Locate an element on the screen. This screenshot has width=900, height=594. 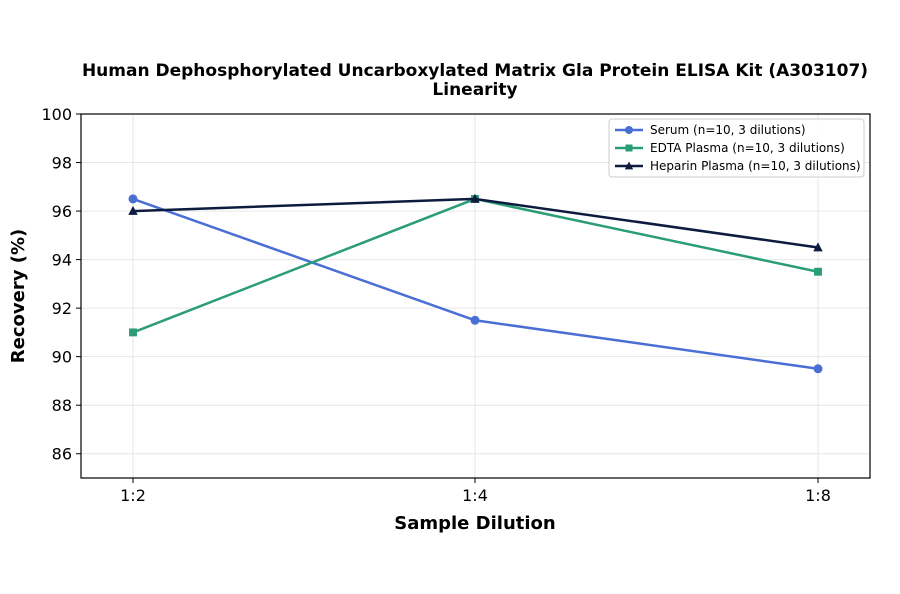
y-tick-label: 96 is located at coordinates (62, 211).